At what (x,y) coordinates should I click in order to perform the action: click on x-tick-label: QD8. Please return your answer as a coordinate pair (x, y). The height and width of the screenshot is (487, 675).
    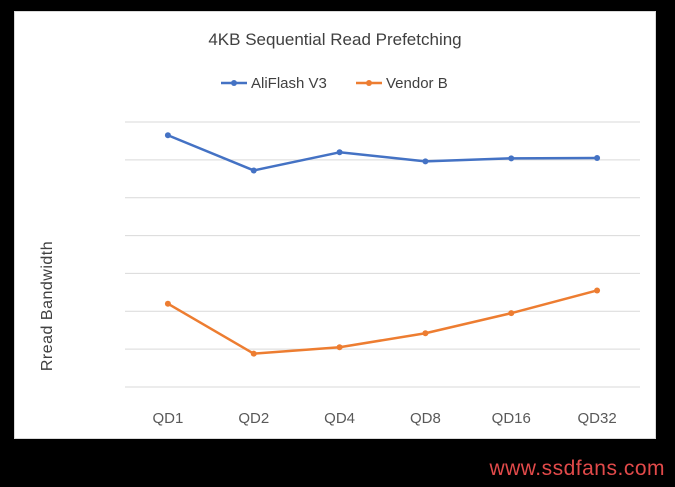
    Looking at the image, I should click on (425, 418).